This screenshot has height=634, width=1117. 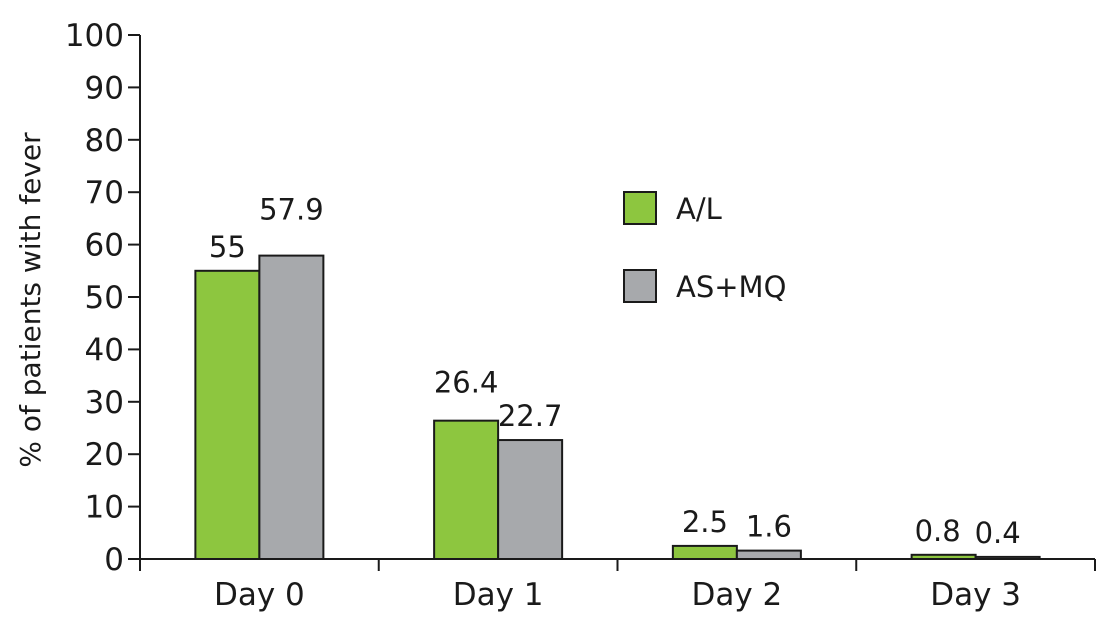 I want to click on data-label: 26.4, so click(x=466, y=383).